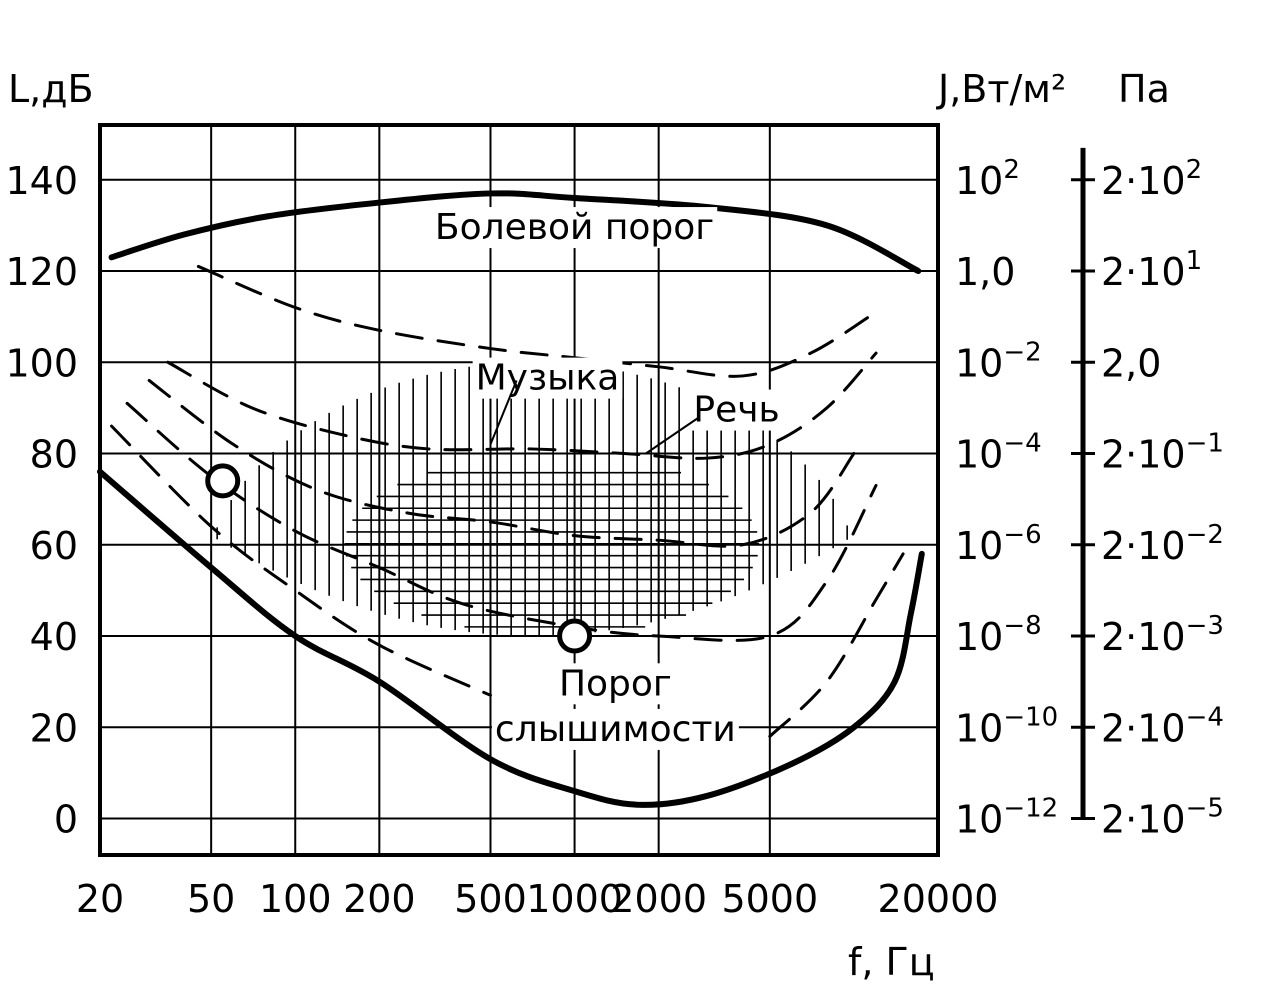 This screenshot has width=1280, height=985. I want to click on annotation-label: Порог, so click(615, 683).